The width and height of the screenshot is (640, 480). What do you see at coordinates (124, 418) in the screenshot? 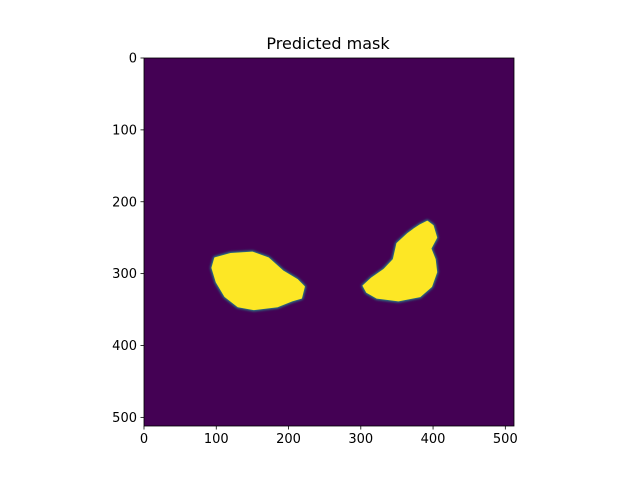
I see `y-tick-label: 500` at bounding box center [124, 418].